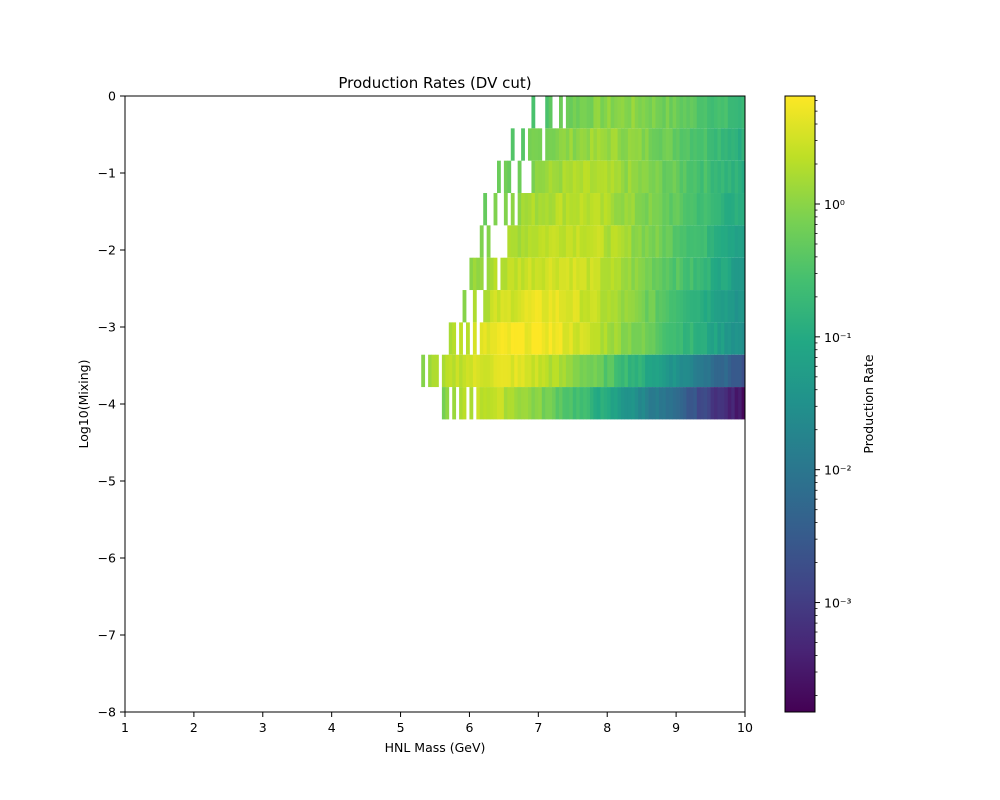  I want to click on x-axis: 1 2 3 4 5 6 7 8 9 10, so click(437, 723).